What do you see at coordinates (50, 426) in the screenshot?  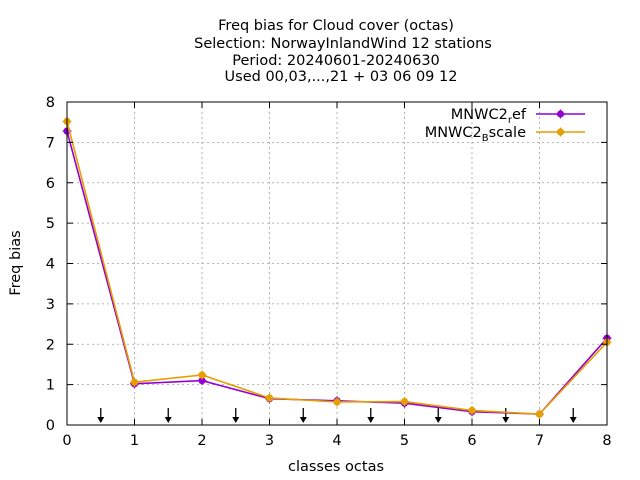 I see `y-tick-label: 0` at bounding box center [50, 426].